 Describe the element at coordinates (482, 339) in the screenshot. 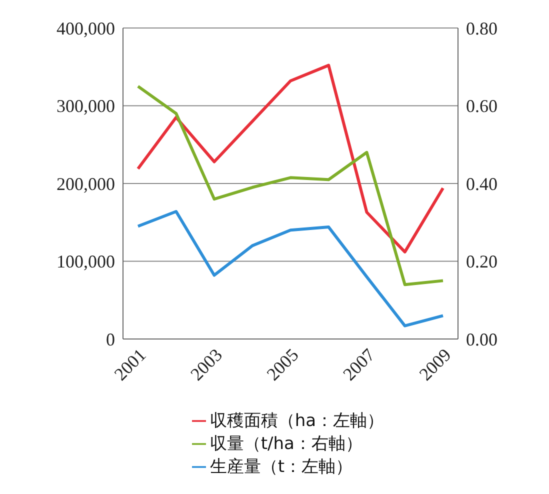

I see `y2-tick-label: 0.00` at that location.